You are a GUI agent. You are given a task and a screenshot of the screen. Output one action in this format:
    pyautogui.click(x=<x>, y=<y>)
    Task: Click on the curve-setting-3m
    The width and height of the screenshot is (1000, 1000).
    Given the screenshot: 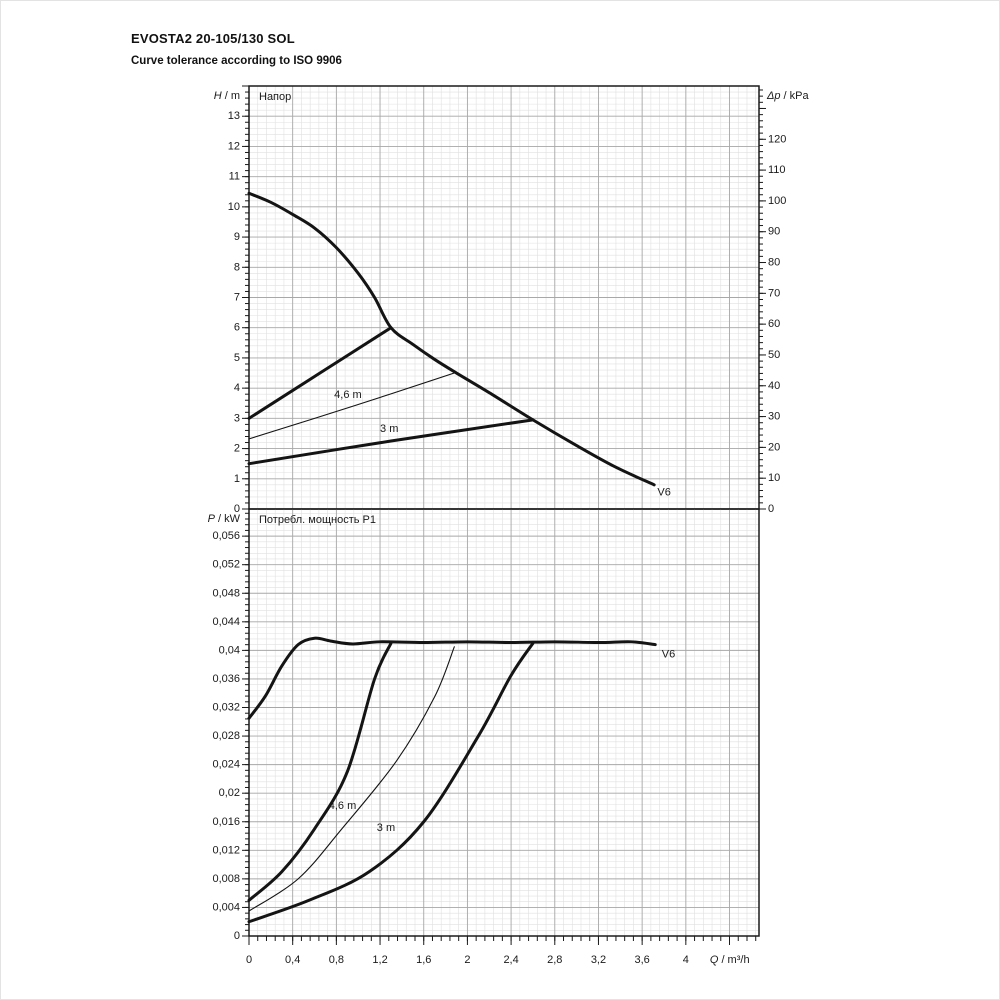 What is the action you would take?
    pyautogui.click(x=391, y=442)
    